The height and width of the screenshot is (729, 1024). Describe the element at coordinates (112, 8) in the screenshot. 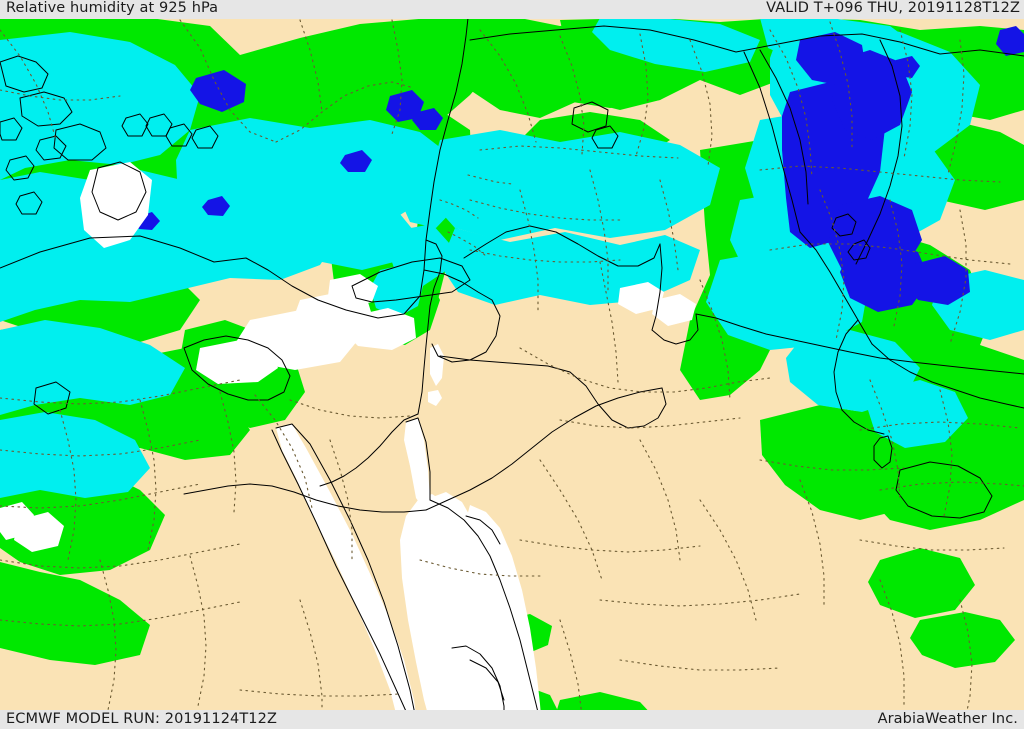

I see `page-title: Relative humidity at 925 hPa` at that location.